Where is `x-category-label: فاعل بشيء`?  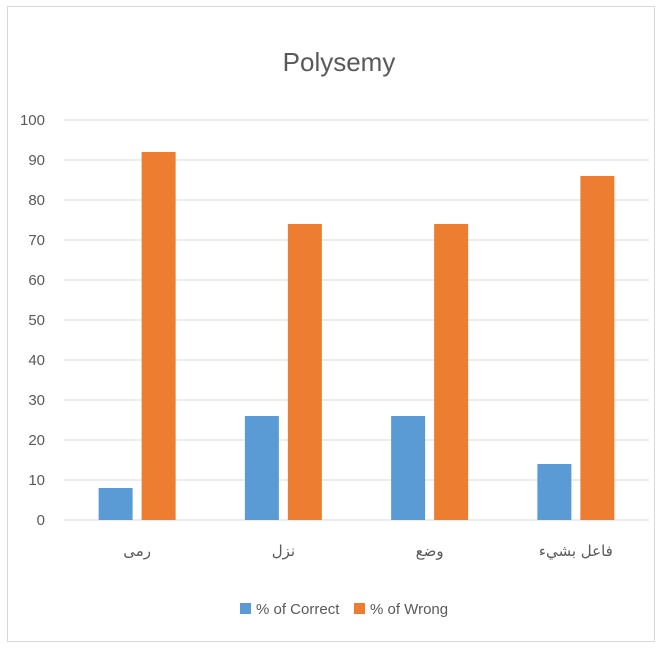
x-category-label: فاعل بشيء is located at coordinates (576, 551).